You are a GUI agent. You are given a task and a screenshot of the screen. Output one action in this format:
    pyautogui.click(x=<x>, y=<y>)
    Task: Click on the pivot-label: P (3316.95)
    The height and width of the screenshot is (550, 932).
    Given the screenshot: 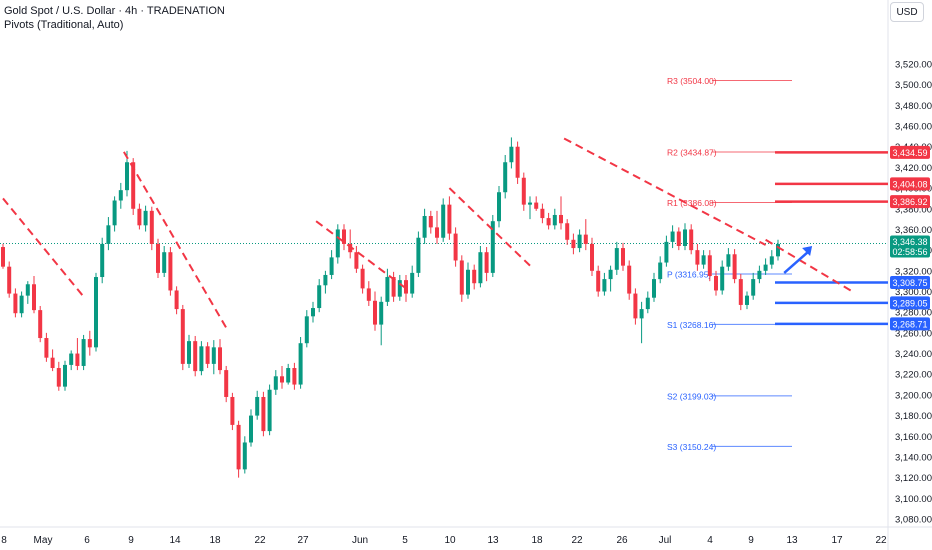 What is the action you would take?
    pyautogui.click(x=689, y=274)
    